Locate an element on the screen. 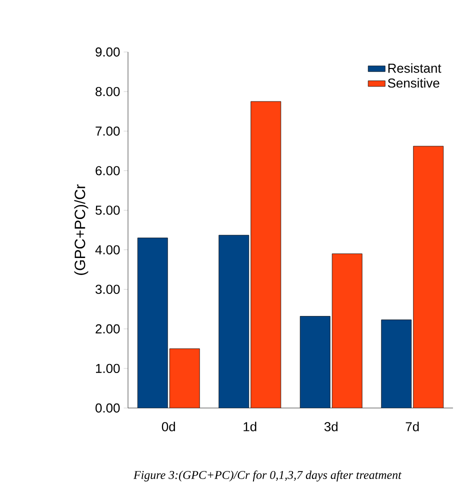 Image resolution: width=463 pixels, height=487 pixels. y-tick-label: 5.00 is located at coordinates (108, 210).